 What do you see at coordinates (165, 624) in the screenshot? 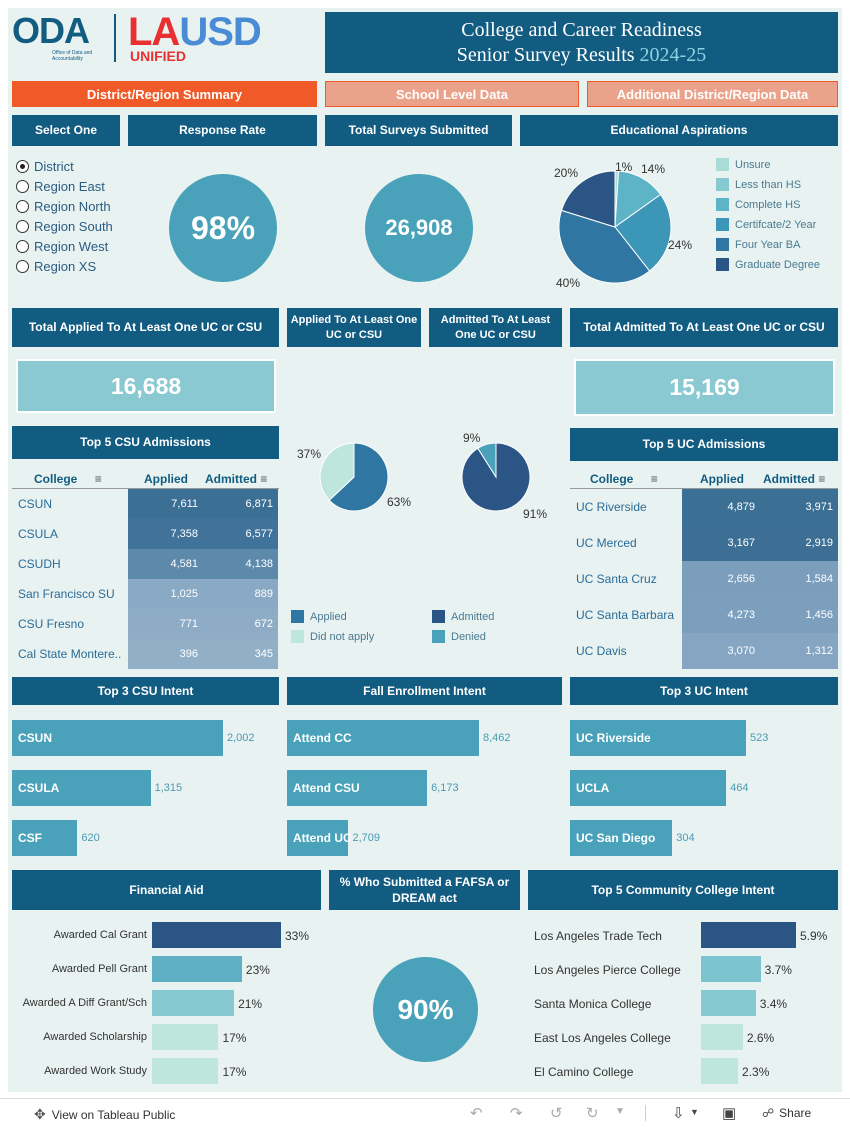
I see `table-cell-applied: 771` at bounding box center [165, 624].